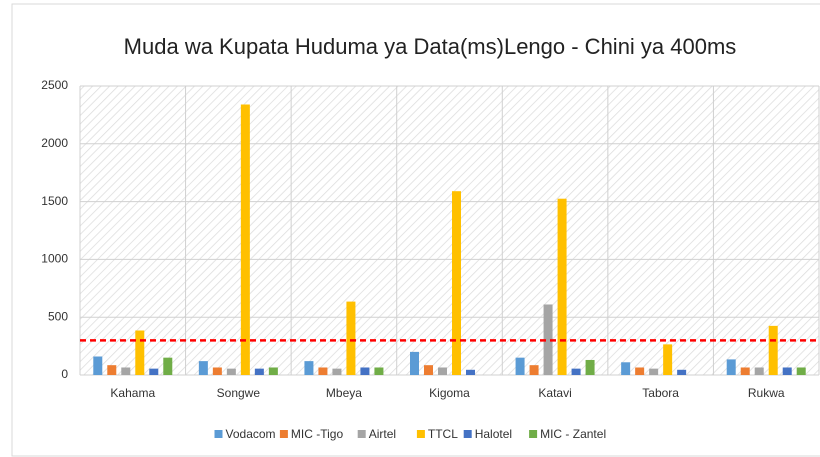 This screenshot has height=457, width=820. What do you see at coordinates (382, 434) in the screenshot?
I see `legend-label: Airtel` at bounding box center [382, 434].